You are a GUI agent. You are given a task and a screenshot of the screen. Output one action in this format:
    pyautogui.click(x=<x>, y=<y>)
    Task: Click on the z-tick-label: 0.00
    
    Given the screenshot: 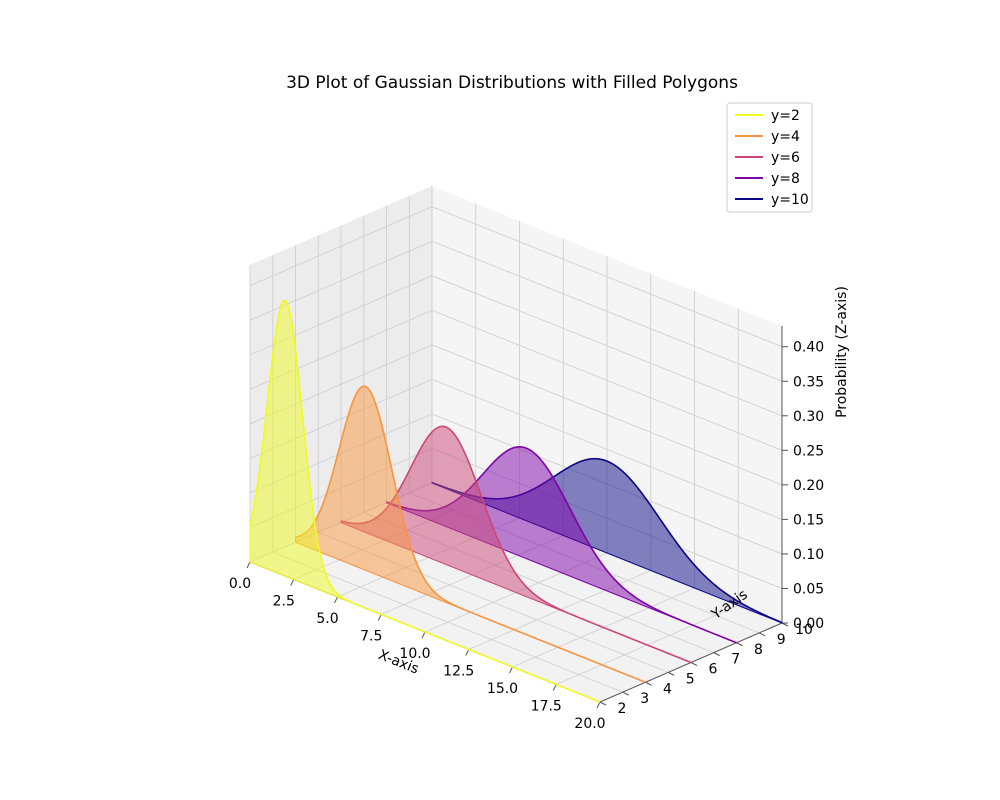 What is the action you would take?
    pyautogui.click(x=808, y=624)
    